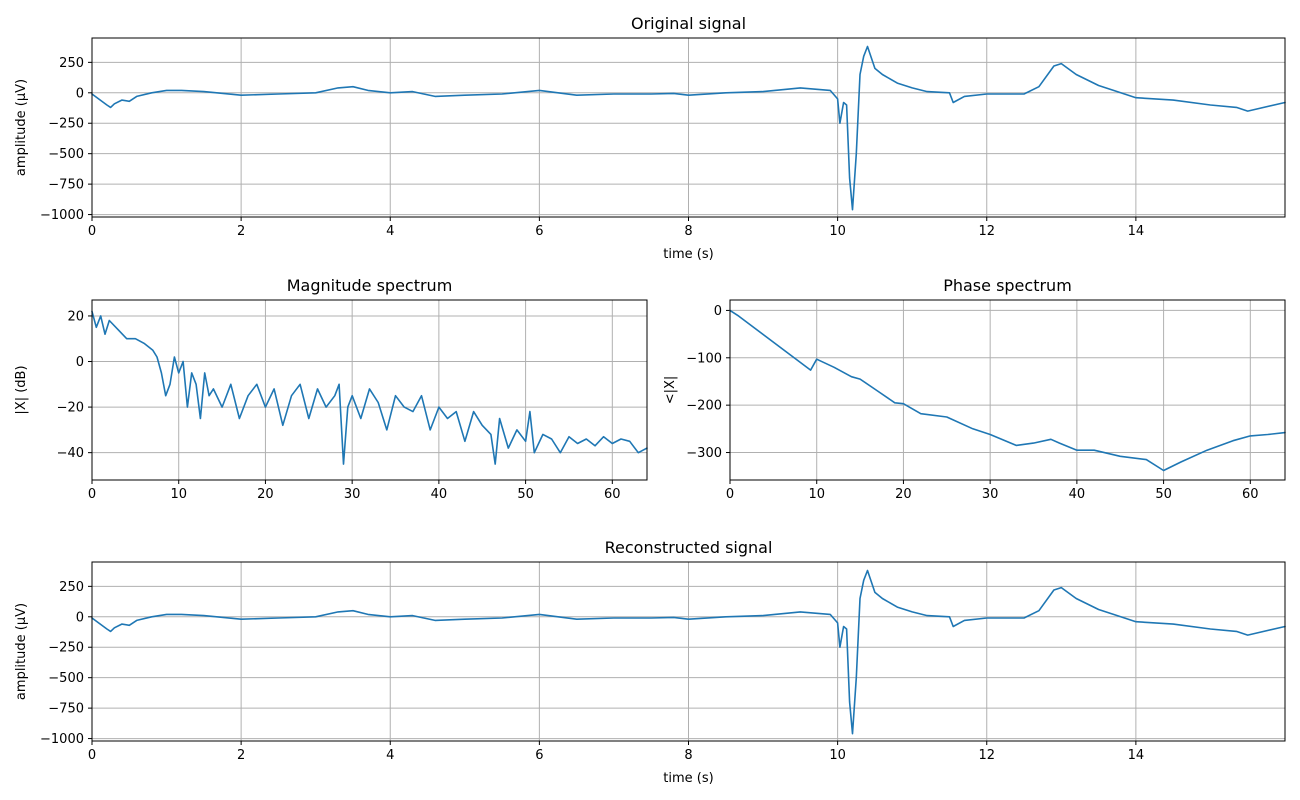 This screenshot has height=800, width=1300. I want to click on y-tick-label: 20, so click(75, 316).